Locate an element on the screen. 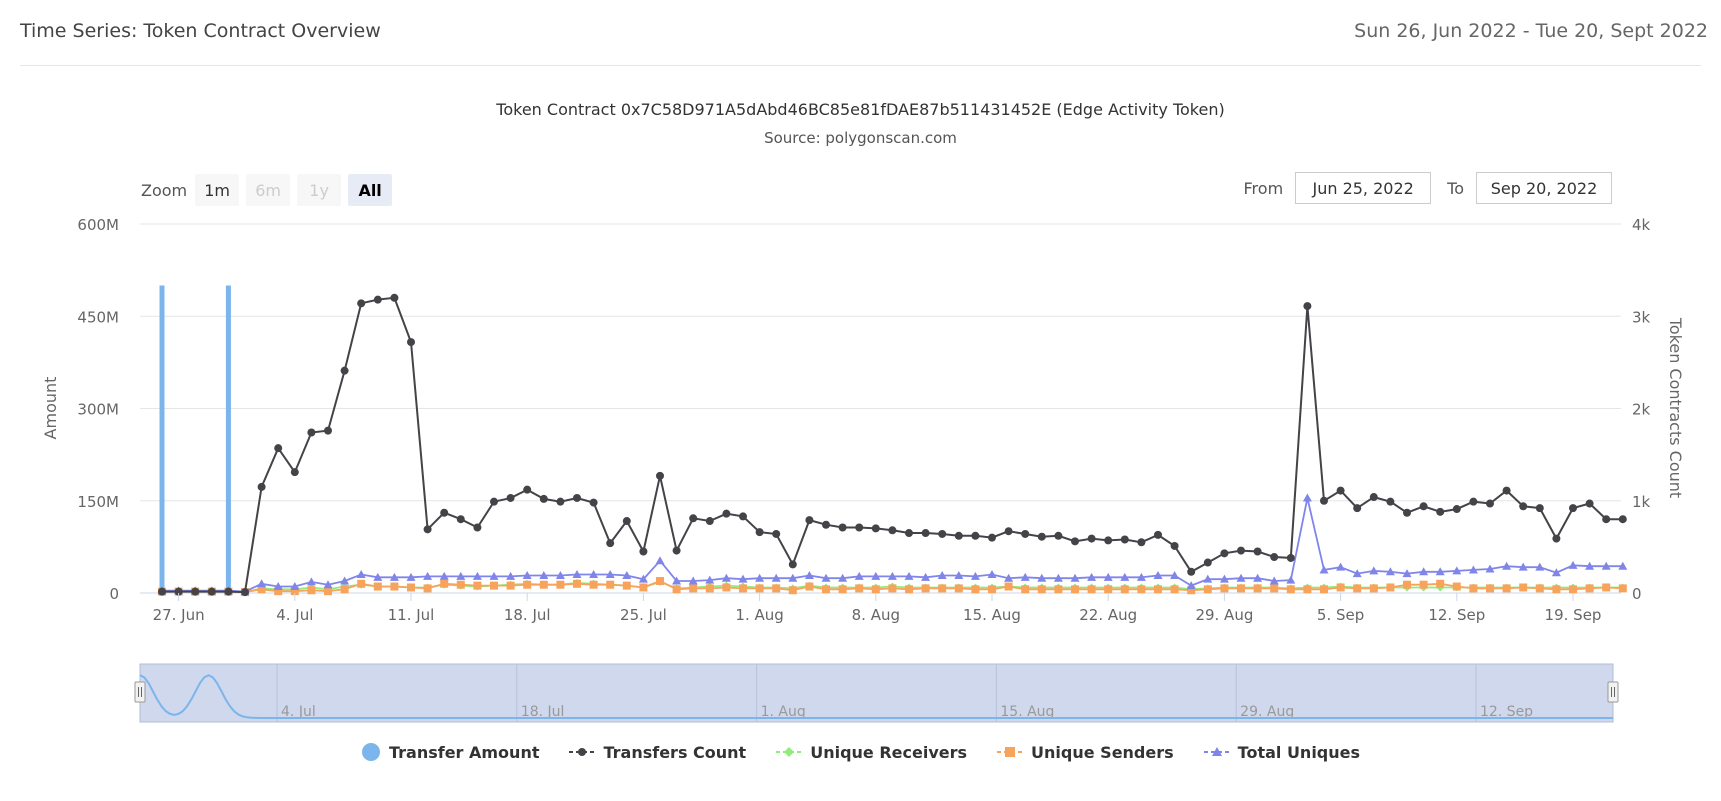  navigator-window is located at coordinates (876, 693).